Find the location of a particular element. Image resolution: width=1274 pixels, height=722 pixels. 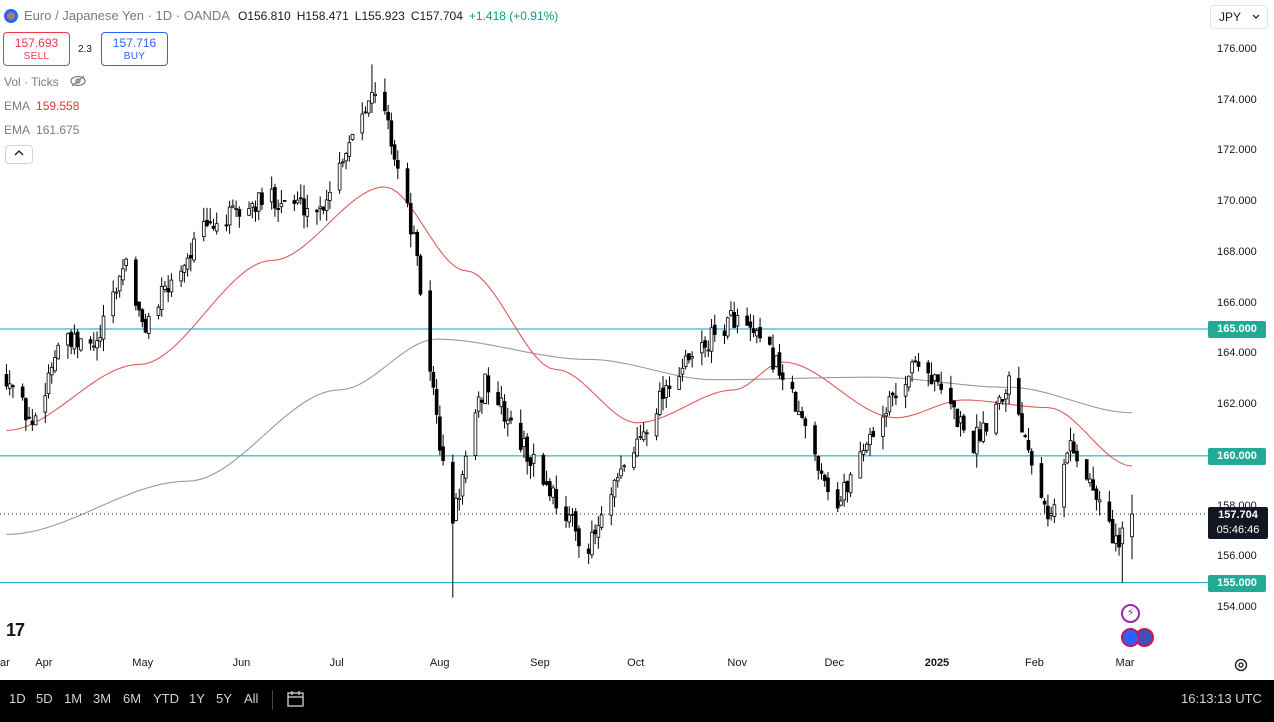

ema-short-value: 159.558 is located at coordinates (58, 106).